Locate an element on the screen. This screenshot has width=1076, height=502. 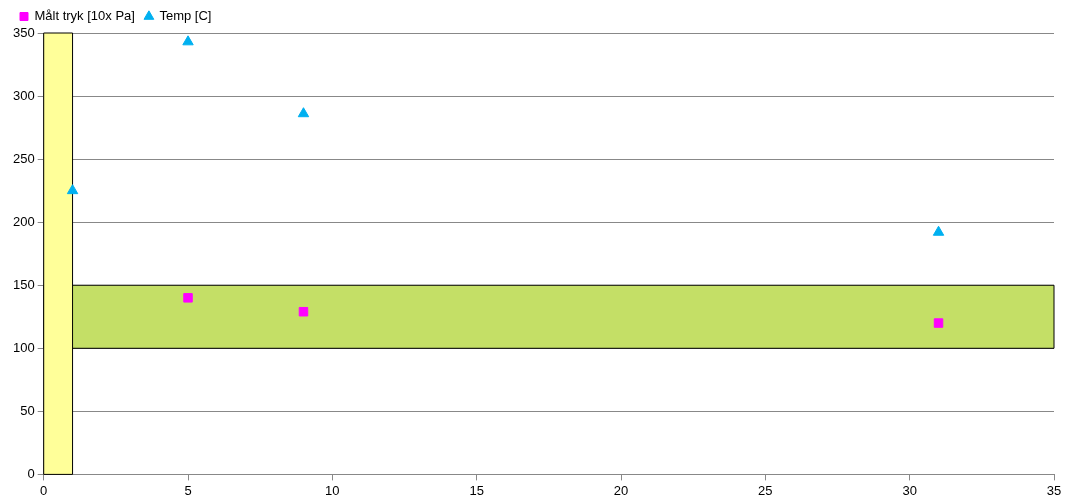
y-tick-label: 100 is located at coordinates (23, 347).